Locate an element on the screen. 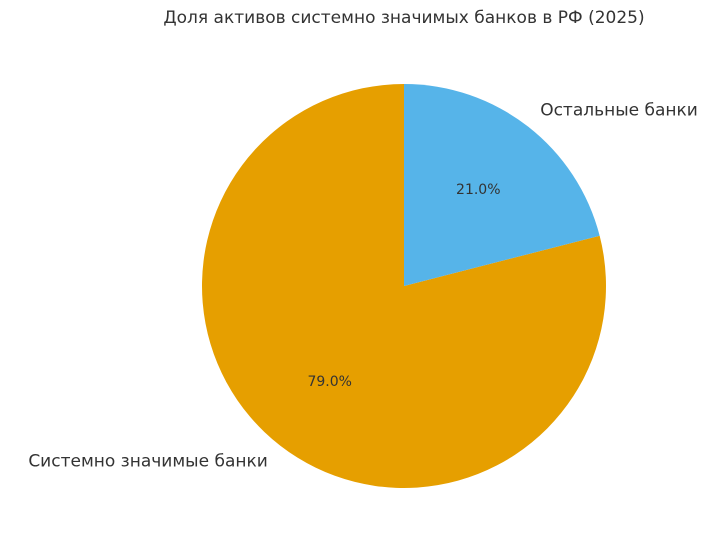  slice-label: Остальные банки is located at coordinates (619, 110).